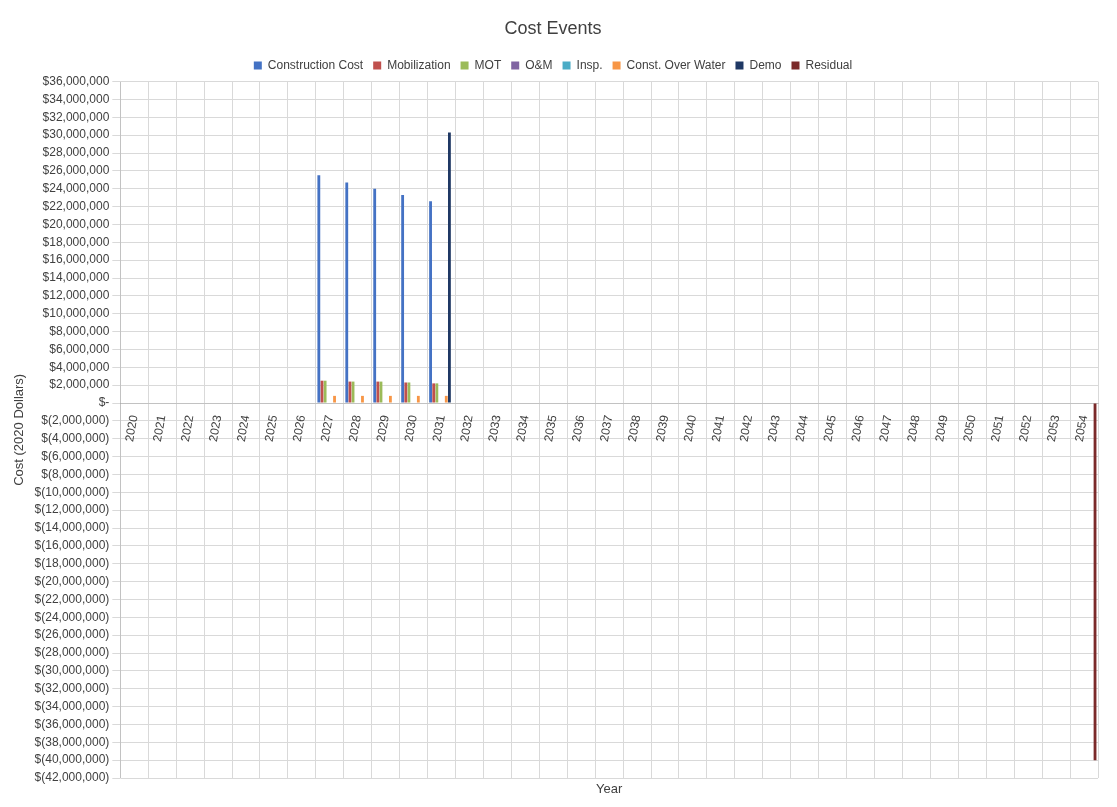 This screenshot has width=1117, height=807. What do you see at coordinates (187, 428) in the screenshot?
I see `x-tick-label: 2022` at bounding box center [187, 428].